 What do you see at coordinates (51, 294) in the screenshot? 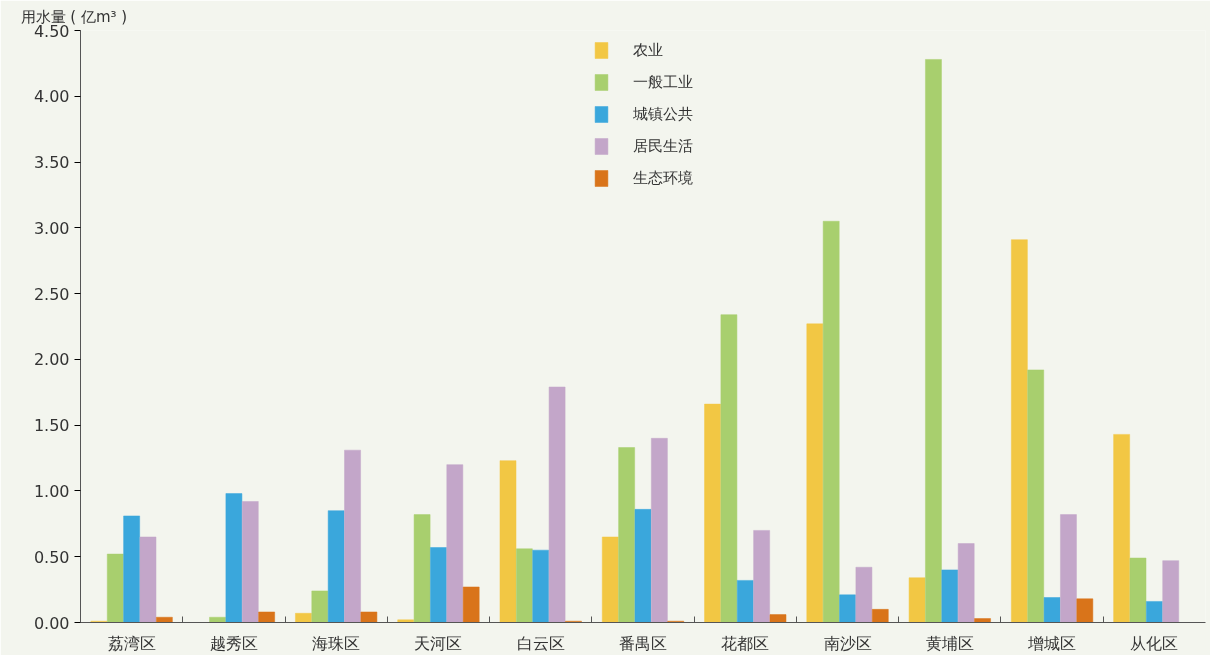
I see `y-tick-label: 2.50` at bounding box center [51, 294].